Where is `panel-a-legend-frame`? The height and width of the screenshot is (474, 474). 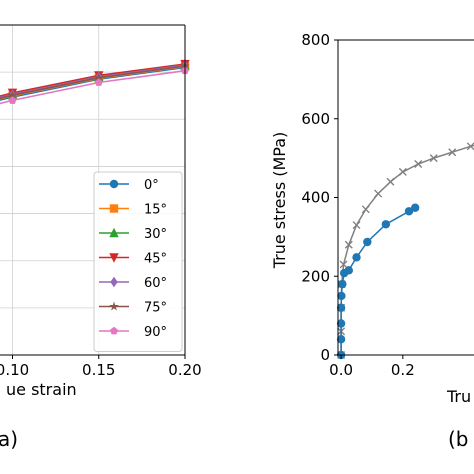 panel-a-legend-frame is located at coordinates (138, 261).